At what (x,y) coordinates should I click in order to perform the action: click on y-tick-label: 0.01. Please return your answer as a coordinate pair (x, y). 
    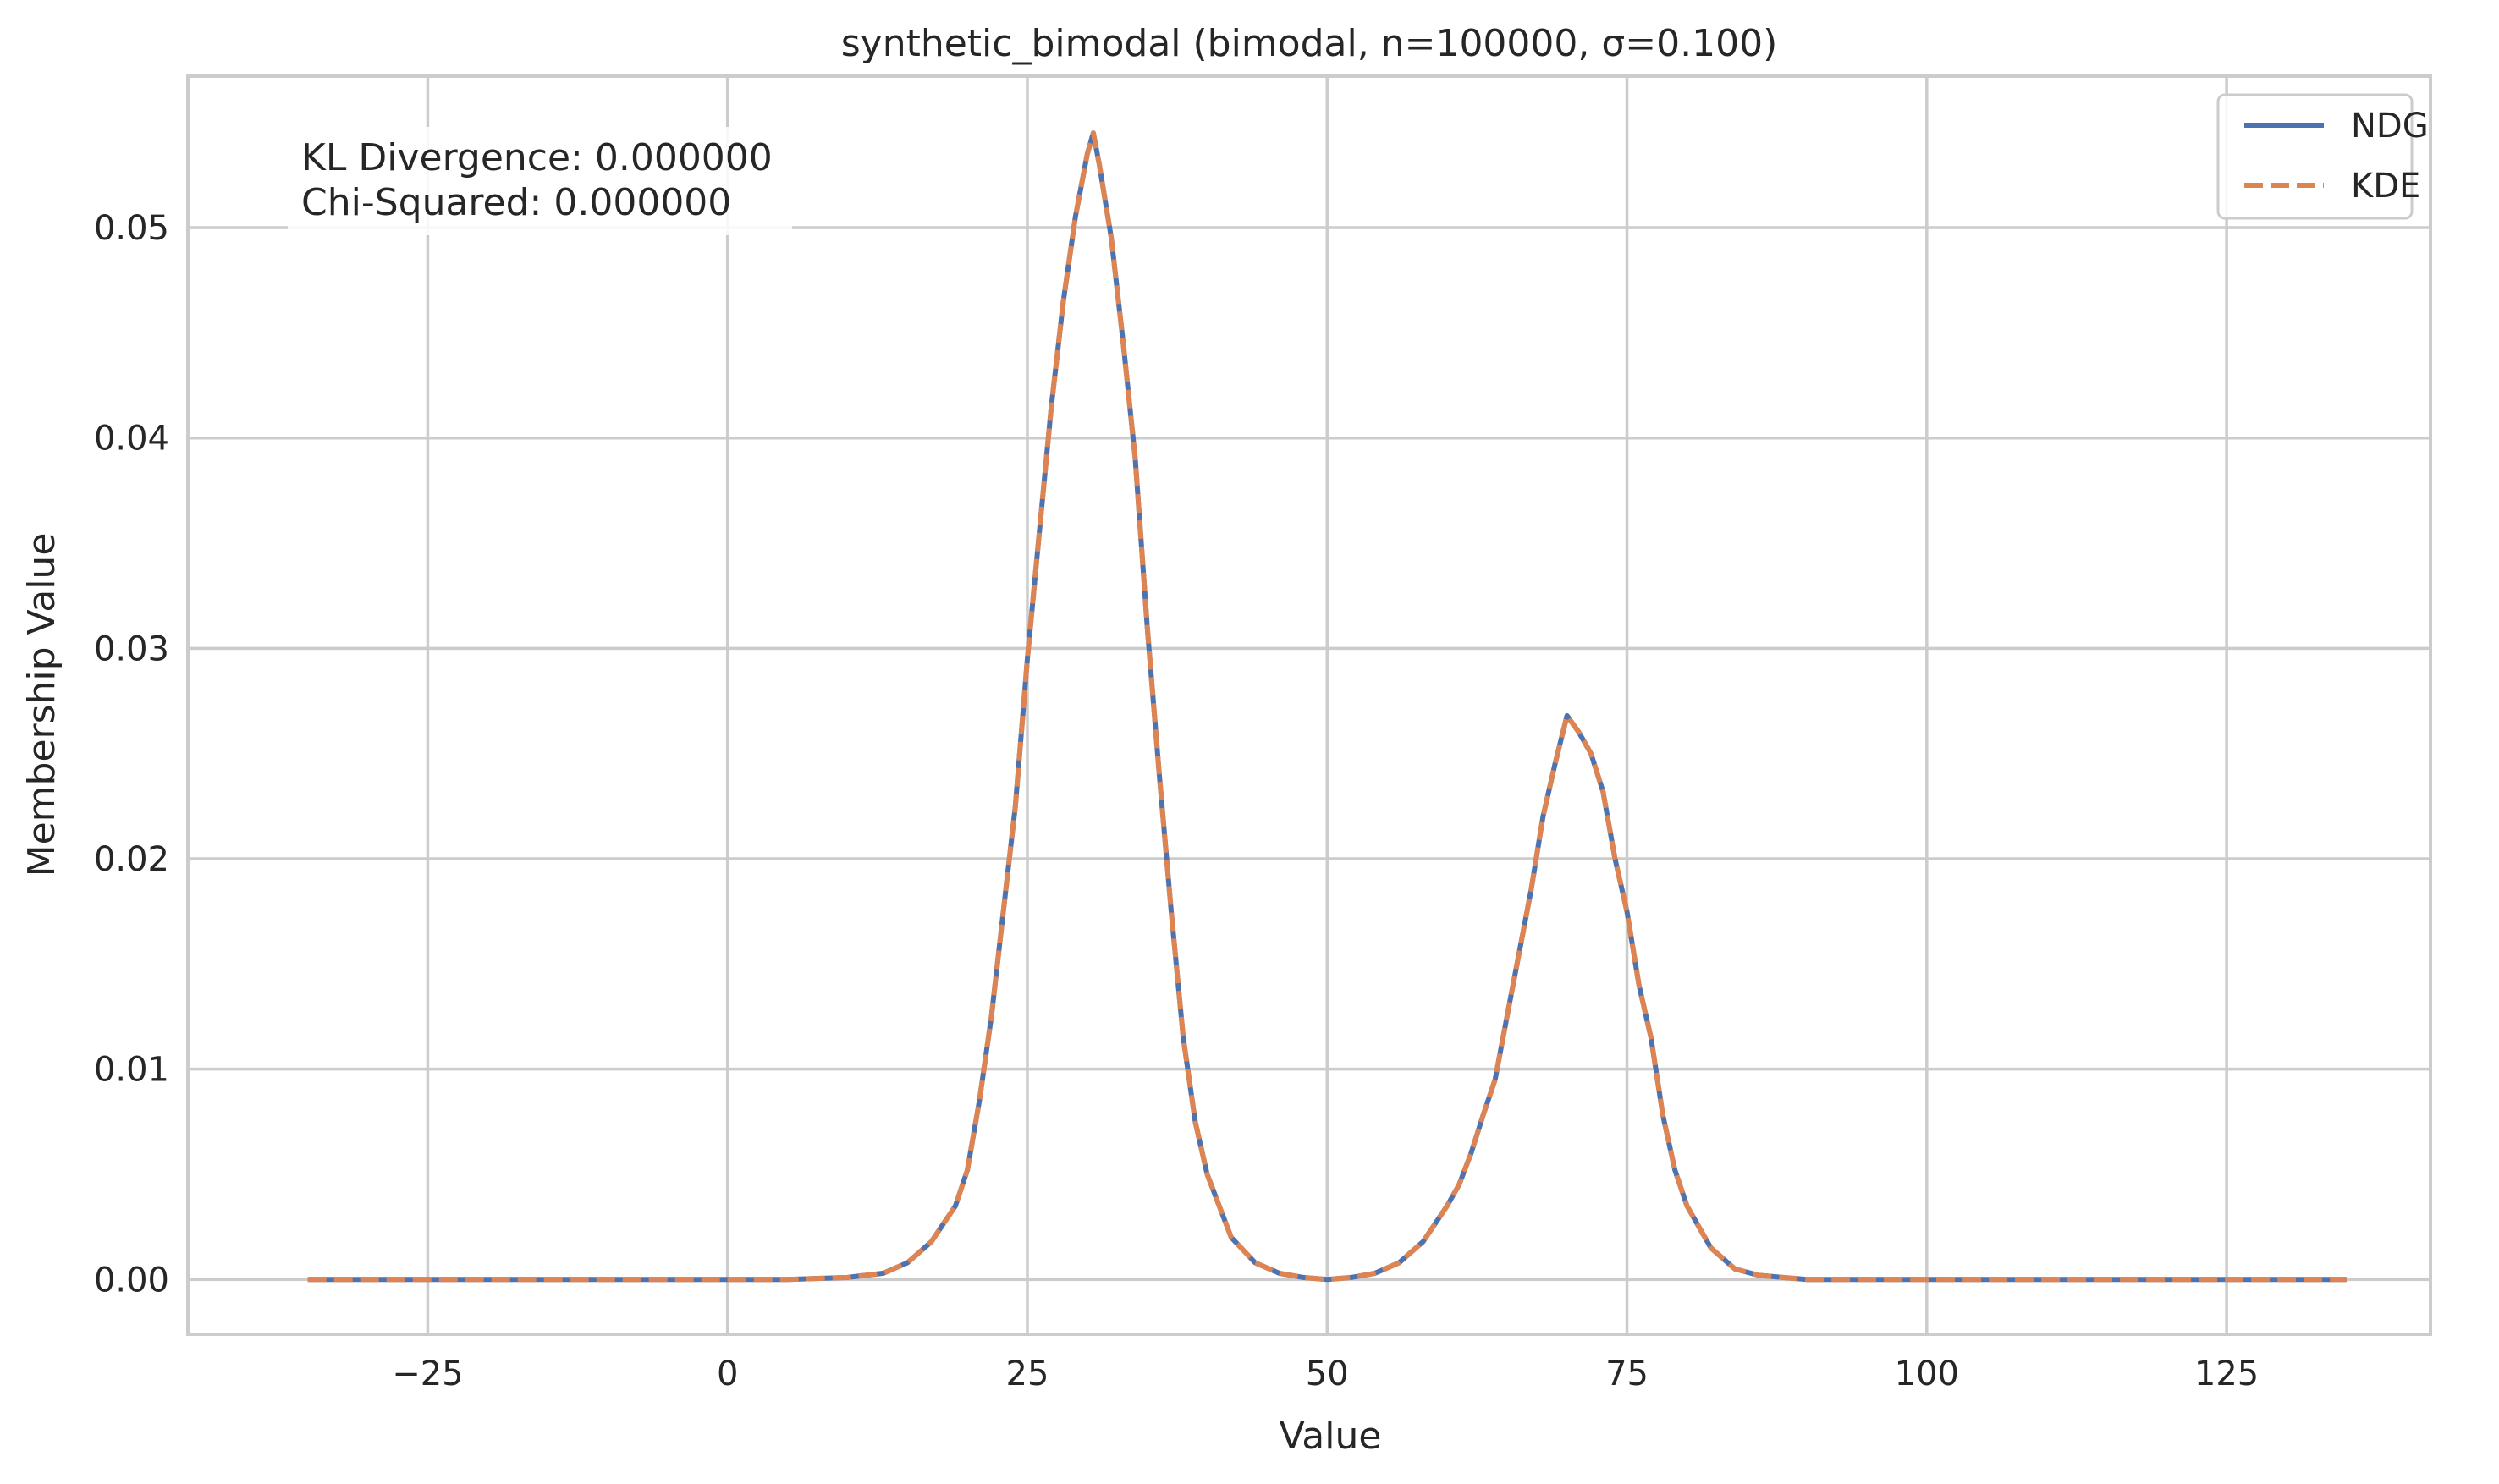
    Looking at the image, I should click on (131, 1070).